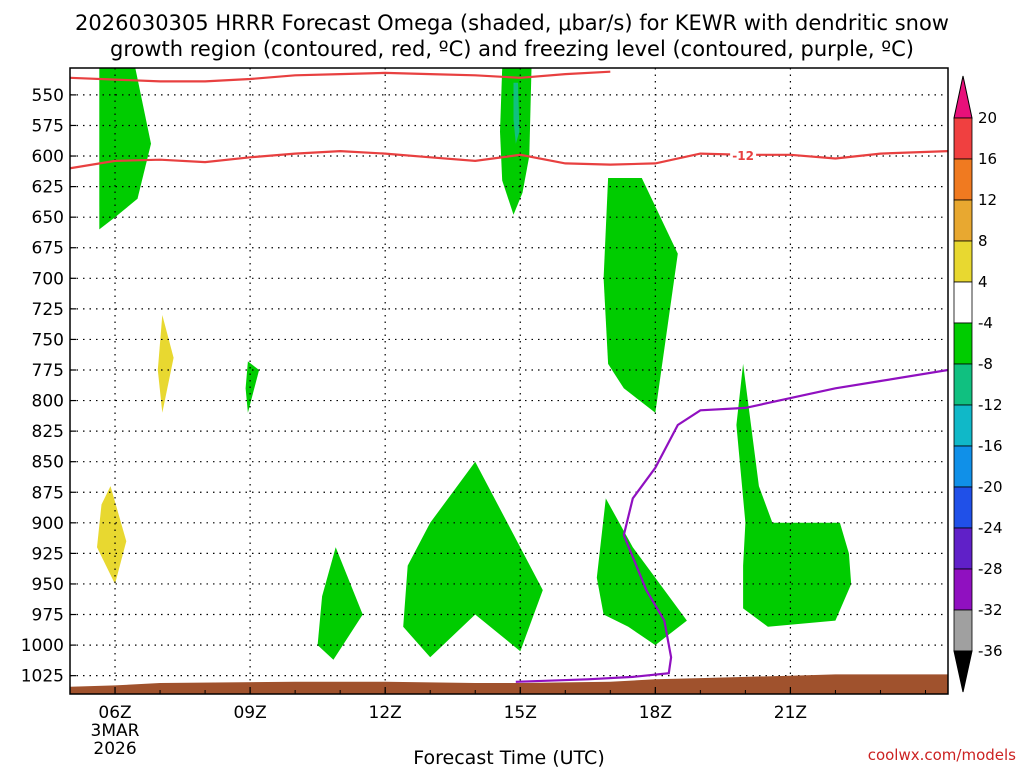 This screenshot has height=768, width=1024. I want to click on y-tick-label: 875, so click(48, 493).